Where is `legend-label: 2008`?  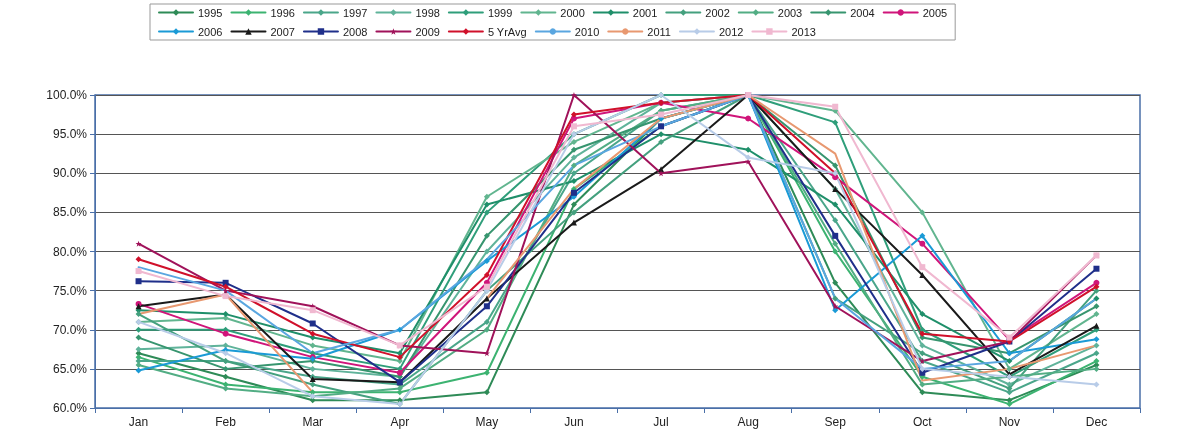 legend-label: 2008 is located at coordinates (355, 31).